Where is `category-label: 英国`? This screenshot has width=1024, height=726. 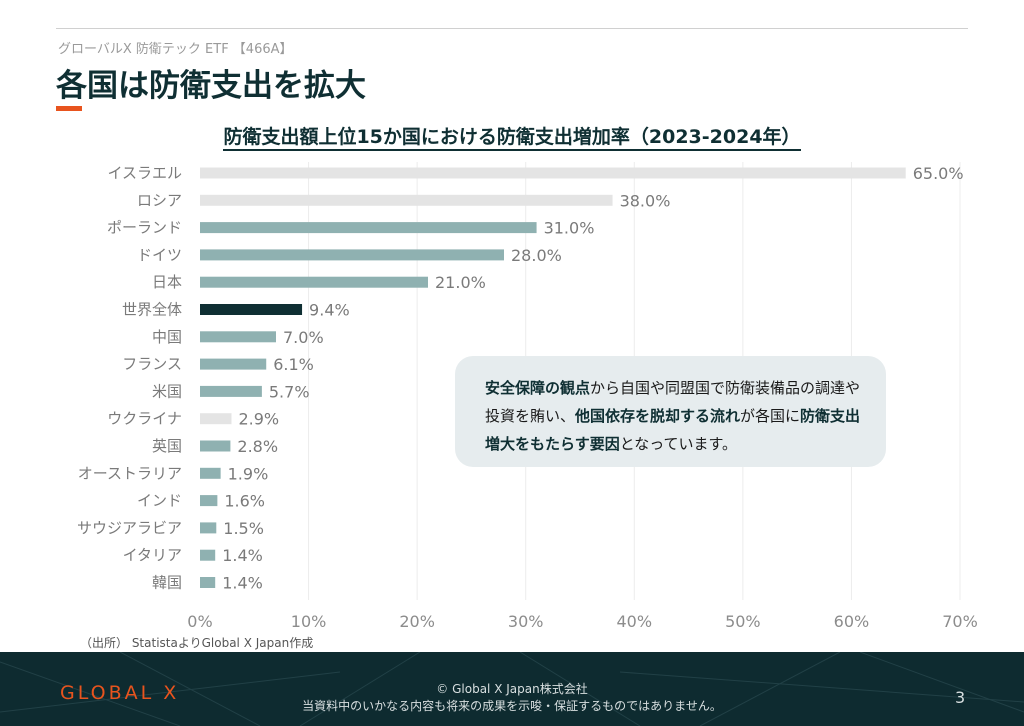
category-label: 英国 is located at coordinates (167, 446).